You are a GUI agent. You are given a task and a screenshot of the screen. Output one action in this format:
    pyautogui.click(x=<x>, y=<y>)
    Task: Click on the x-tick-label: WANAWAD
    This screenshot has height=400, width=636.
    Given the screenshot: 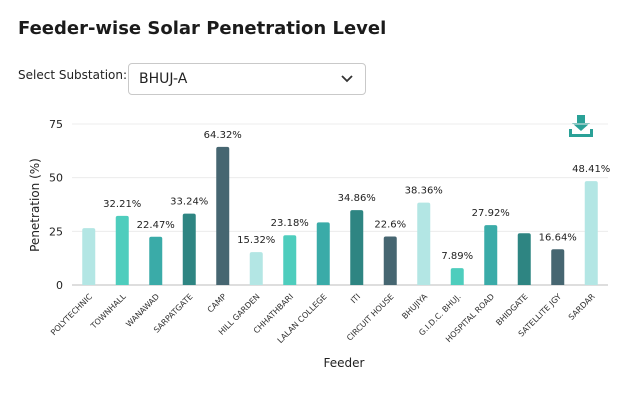 What is the action you would take?
    pyautogui.click(x=142, y=310)
    